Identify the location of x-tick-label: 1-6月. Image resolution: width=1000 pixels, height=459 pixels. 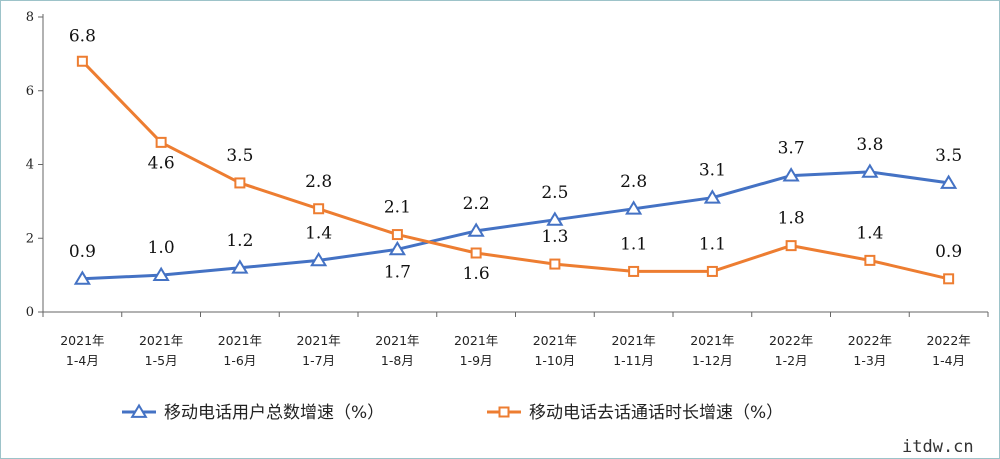
(239, 360).